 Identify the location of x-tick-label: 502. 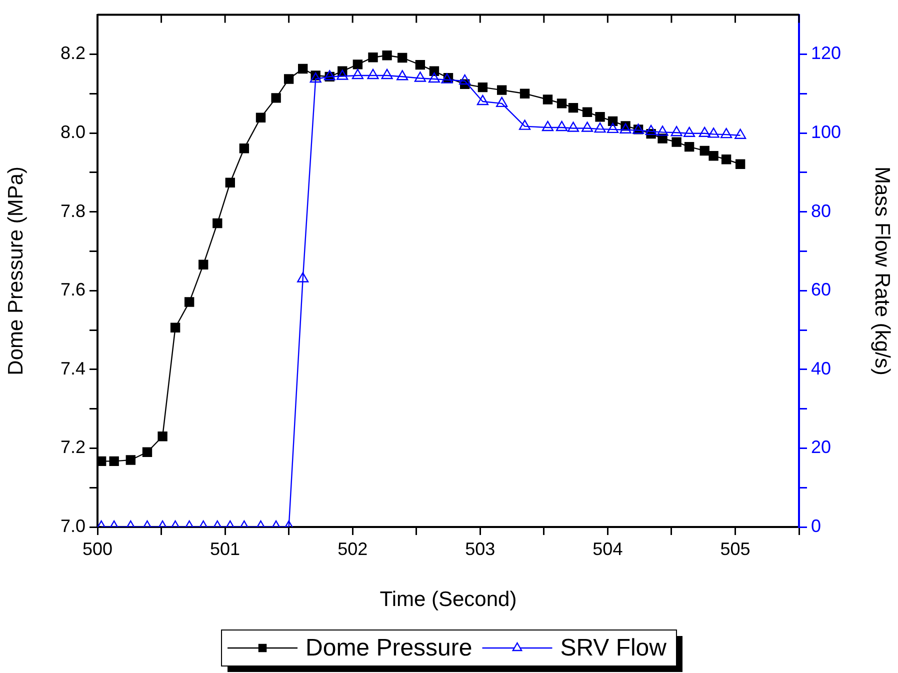
(353, 548).